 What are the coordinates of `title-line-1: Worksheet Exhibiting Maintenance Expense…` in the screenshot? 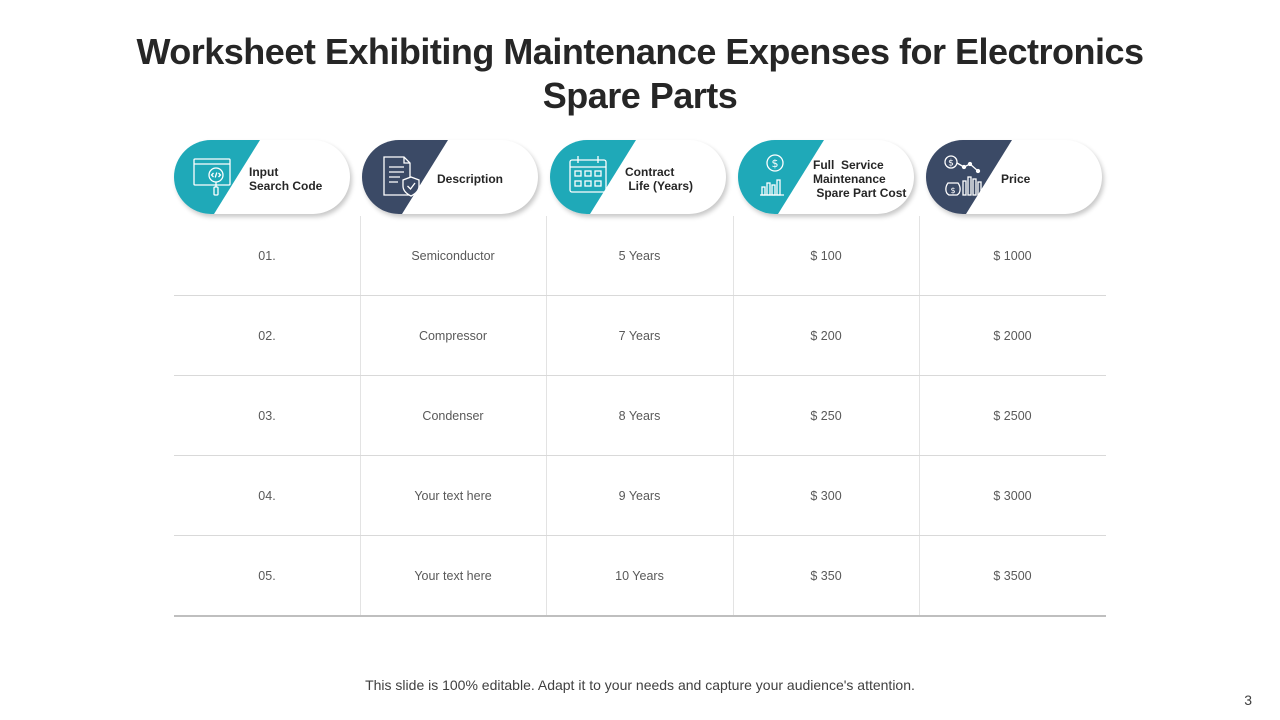 It's located at (640, 51).